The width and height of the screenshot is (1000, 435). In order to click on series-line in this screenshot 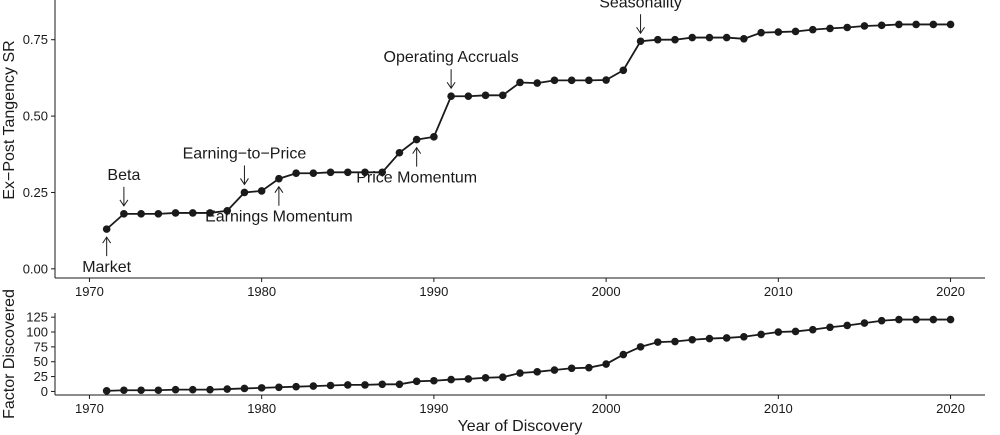, I will do `click(528, 355)`.